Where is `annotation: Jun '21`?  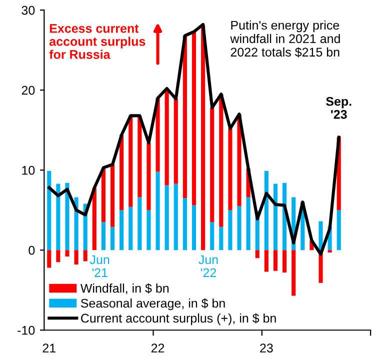
annotation: Jun '21 is located at coordinates (100, 266).